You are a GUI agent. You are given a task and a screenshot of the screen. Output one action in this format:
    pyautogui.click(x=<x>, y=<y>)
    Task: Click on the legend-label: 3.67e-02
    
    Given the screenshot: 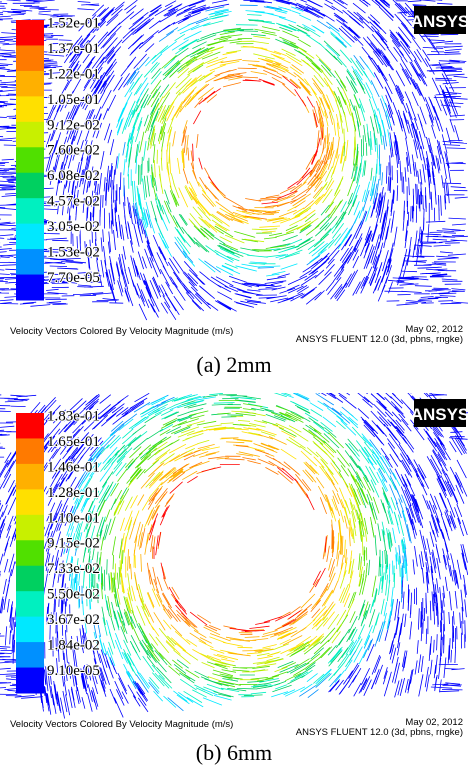 What is the action you would take?
    pyautogui.click(x=73, y=620)
    